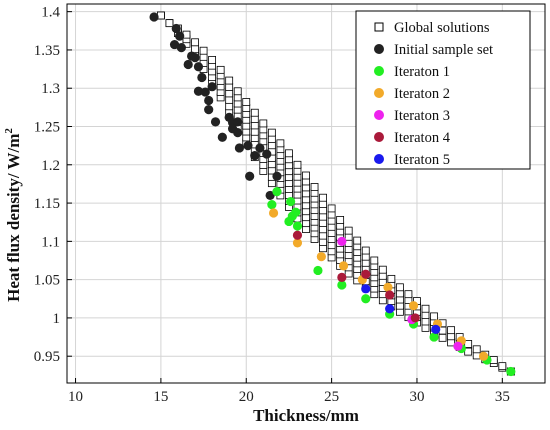 The width and height of the screenshot is (550, 430). What do you see at coordinates (246, 397) in the screenshot?
I see `x-tick-label: 20` at bounding box center [246, 397].